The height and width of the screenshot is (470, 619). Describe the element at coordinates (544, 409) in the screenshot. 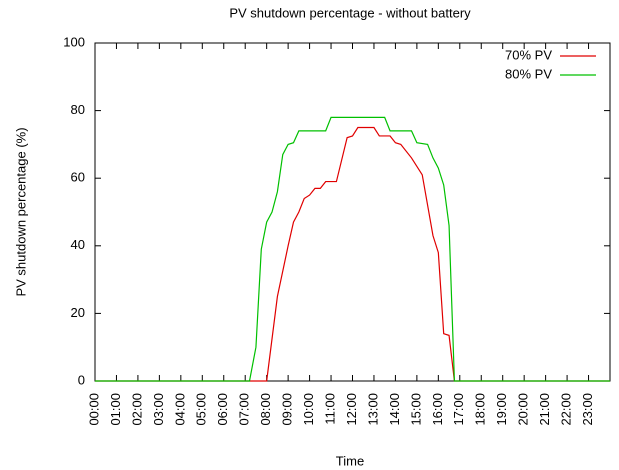

I see `x-tick-label: 21:00` at that location.